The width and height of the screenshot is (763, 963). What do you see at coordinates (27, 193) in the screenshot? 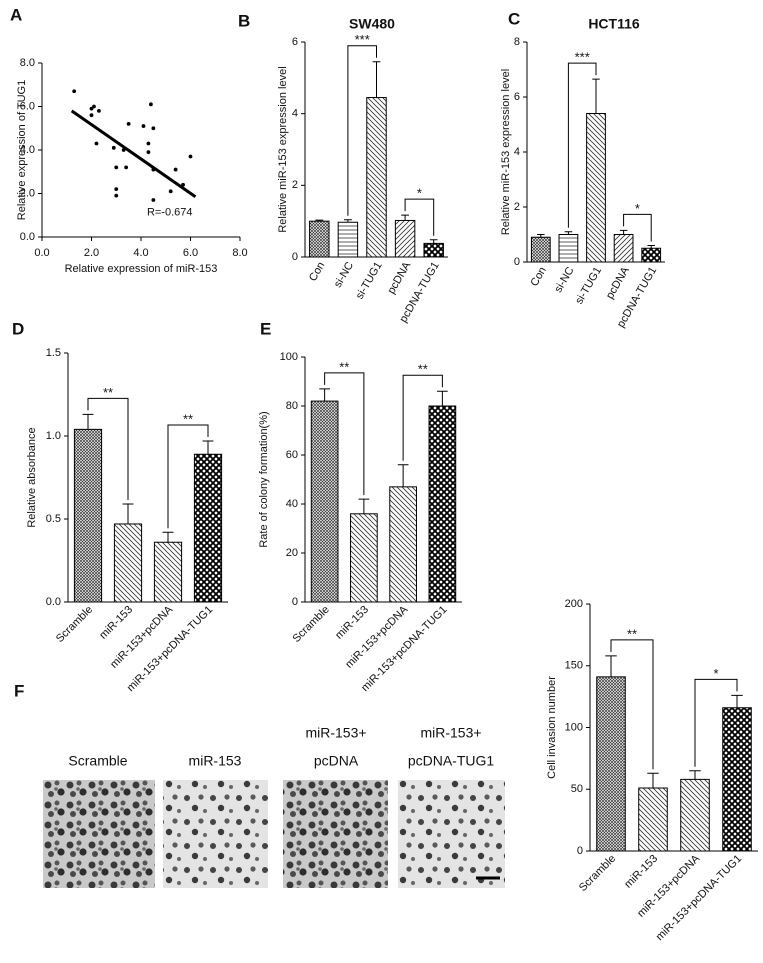
I see `y-tick-label: 2.0` at bounding box center [27, 193].